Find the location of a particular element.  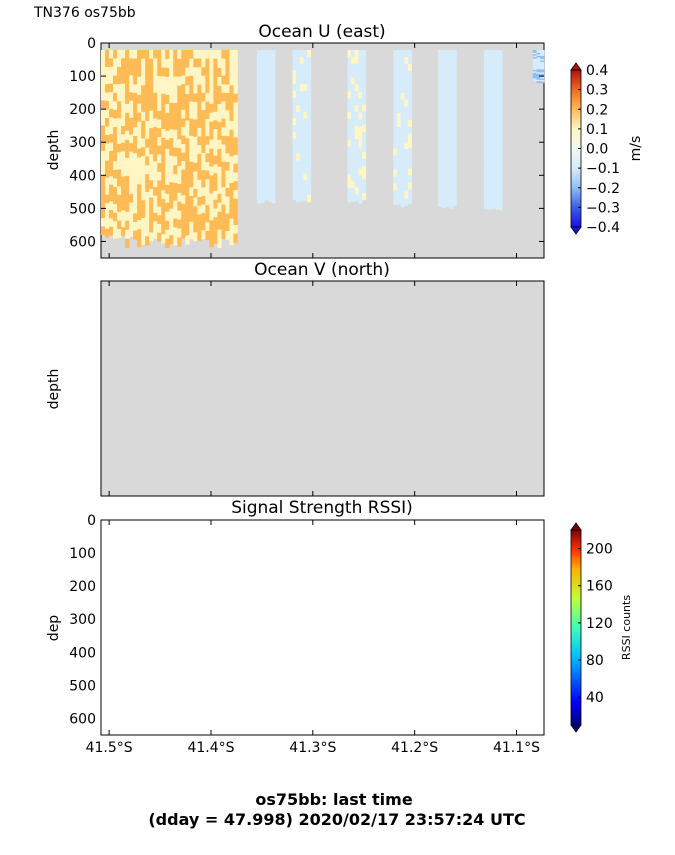

y-tick-label: 300 is located at coordinates (82, 620).